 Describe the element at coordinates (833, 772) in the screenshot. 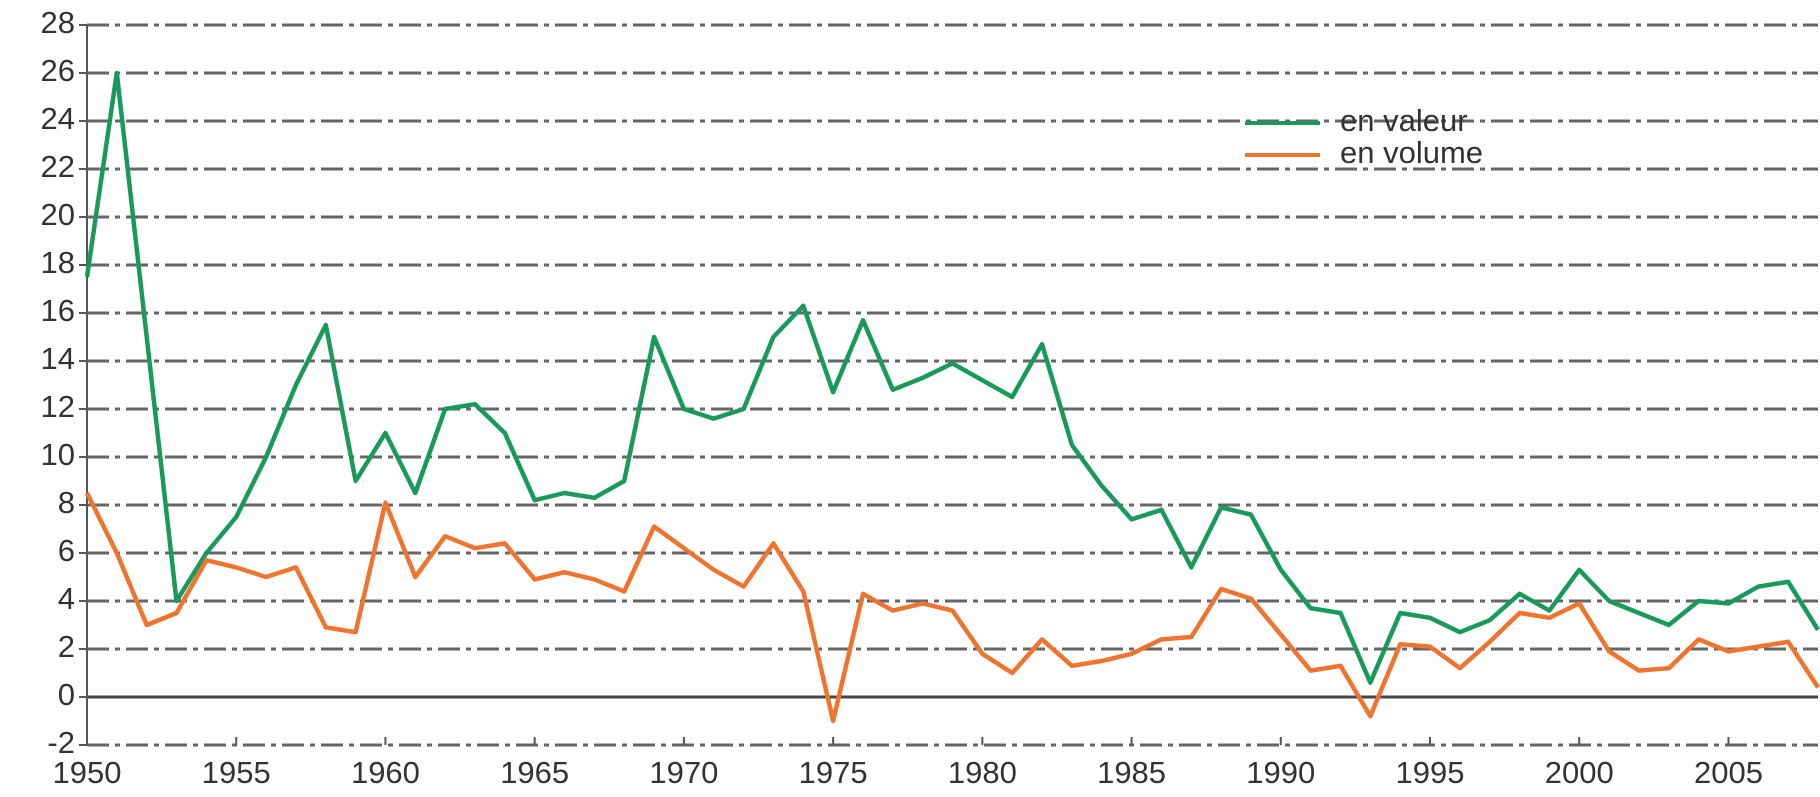

I see `x-tick-label: 1975` at that location.